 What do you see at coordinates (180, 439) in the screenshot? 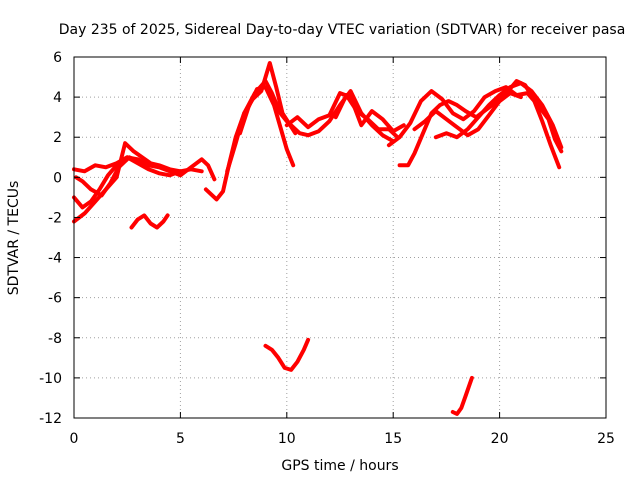
I see `x-tick-label: 5` at bounding box center [180, 439].